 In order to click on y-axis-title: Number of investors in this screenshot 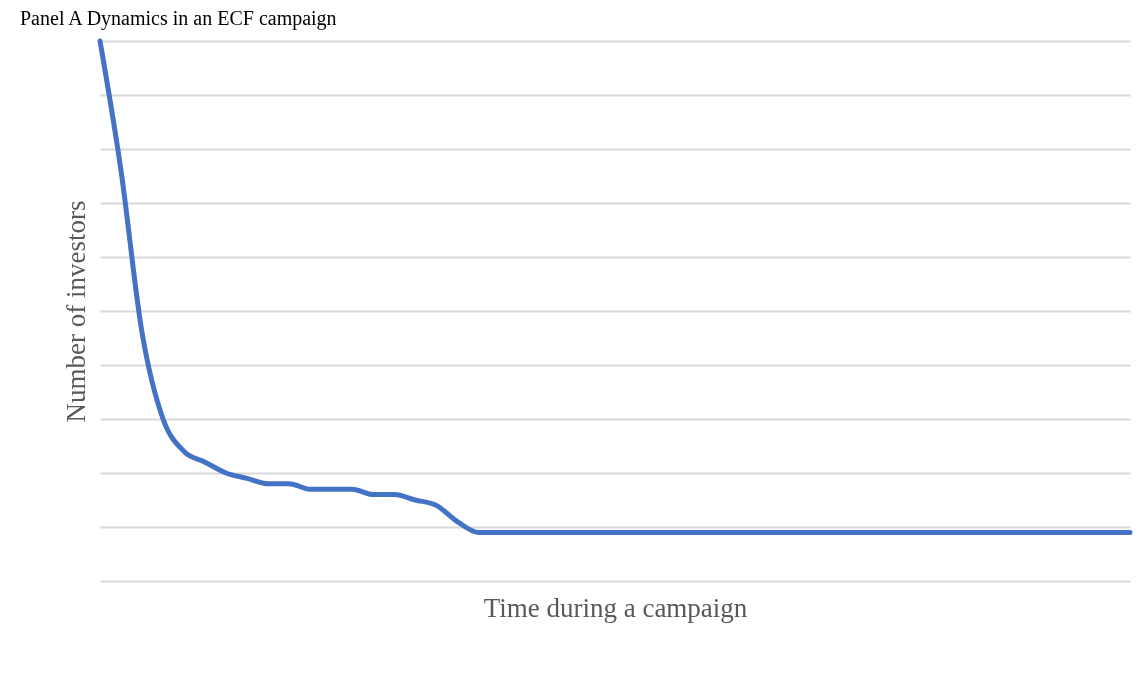, I will do `click(75, 311)`.